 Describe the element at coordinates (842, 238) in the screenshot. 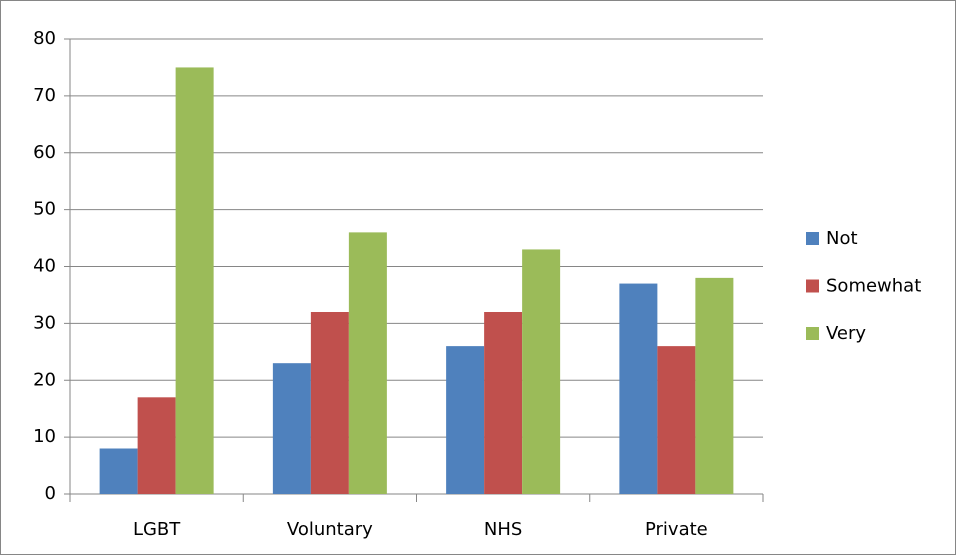

I see `legend-label: Not` at that location.